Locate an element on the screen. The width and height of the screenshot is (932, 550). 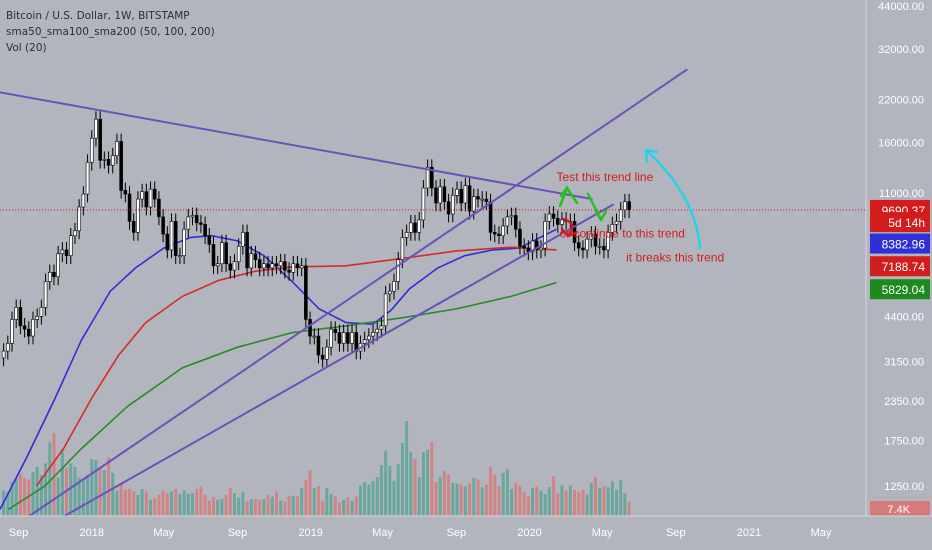
x-tick-label: 2019 is located at coordinates (310, 533).